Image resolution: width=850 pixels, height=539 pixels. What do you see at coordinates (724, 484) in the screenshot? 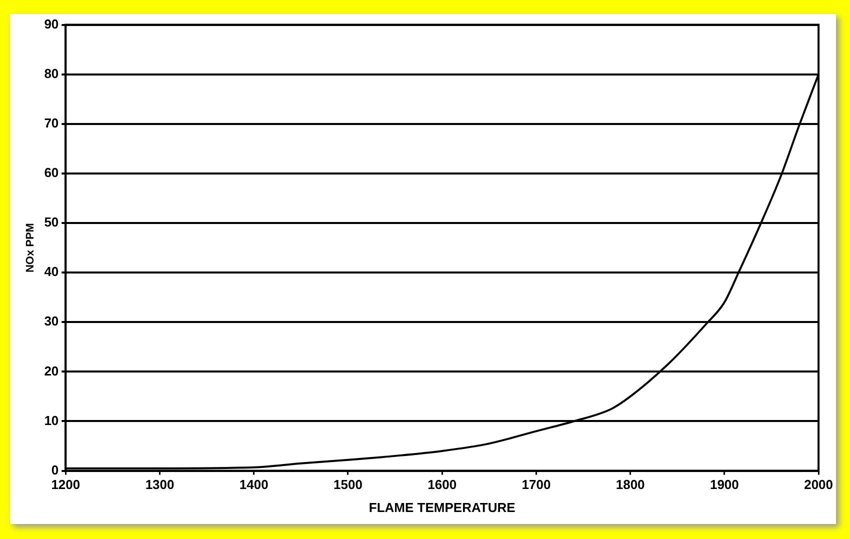
I see `x-tick-label: 1900` at bounding box center [724, 484].